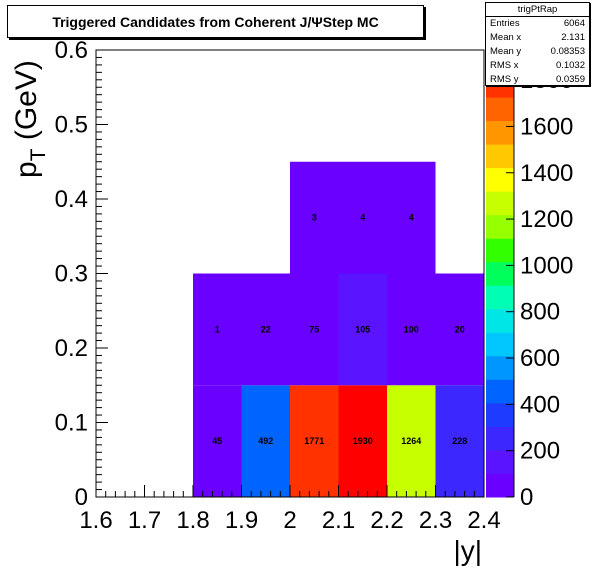 This screenshot has height=572, width=596. Describe the element at coordinates (537, 66) in the screenshot. I see `stats-row-rms-x: RMS x 0.1032` at that location.